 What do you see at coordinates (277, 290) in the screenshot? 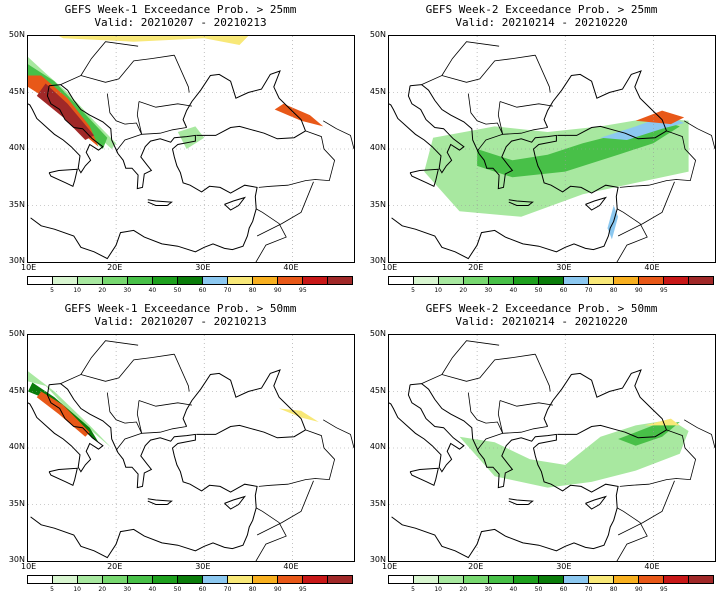
I see `colorbar-label: 90` at bounding box center [277, 290].